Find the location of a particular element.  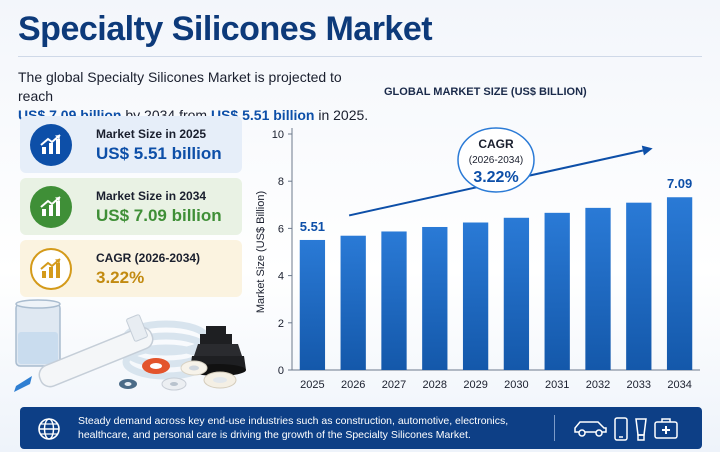

bar-2026 is located at coordinates (353, 302).